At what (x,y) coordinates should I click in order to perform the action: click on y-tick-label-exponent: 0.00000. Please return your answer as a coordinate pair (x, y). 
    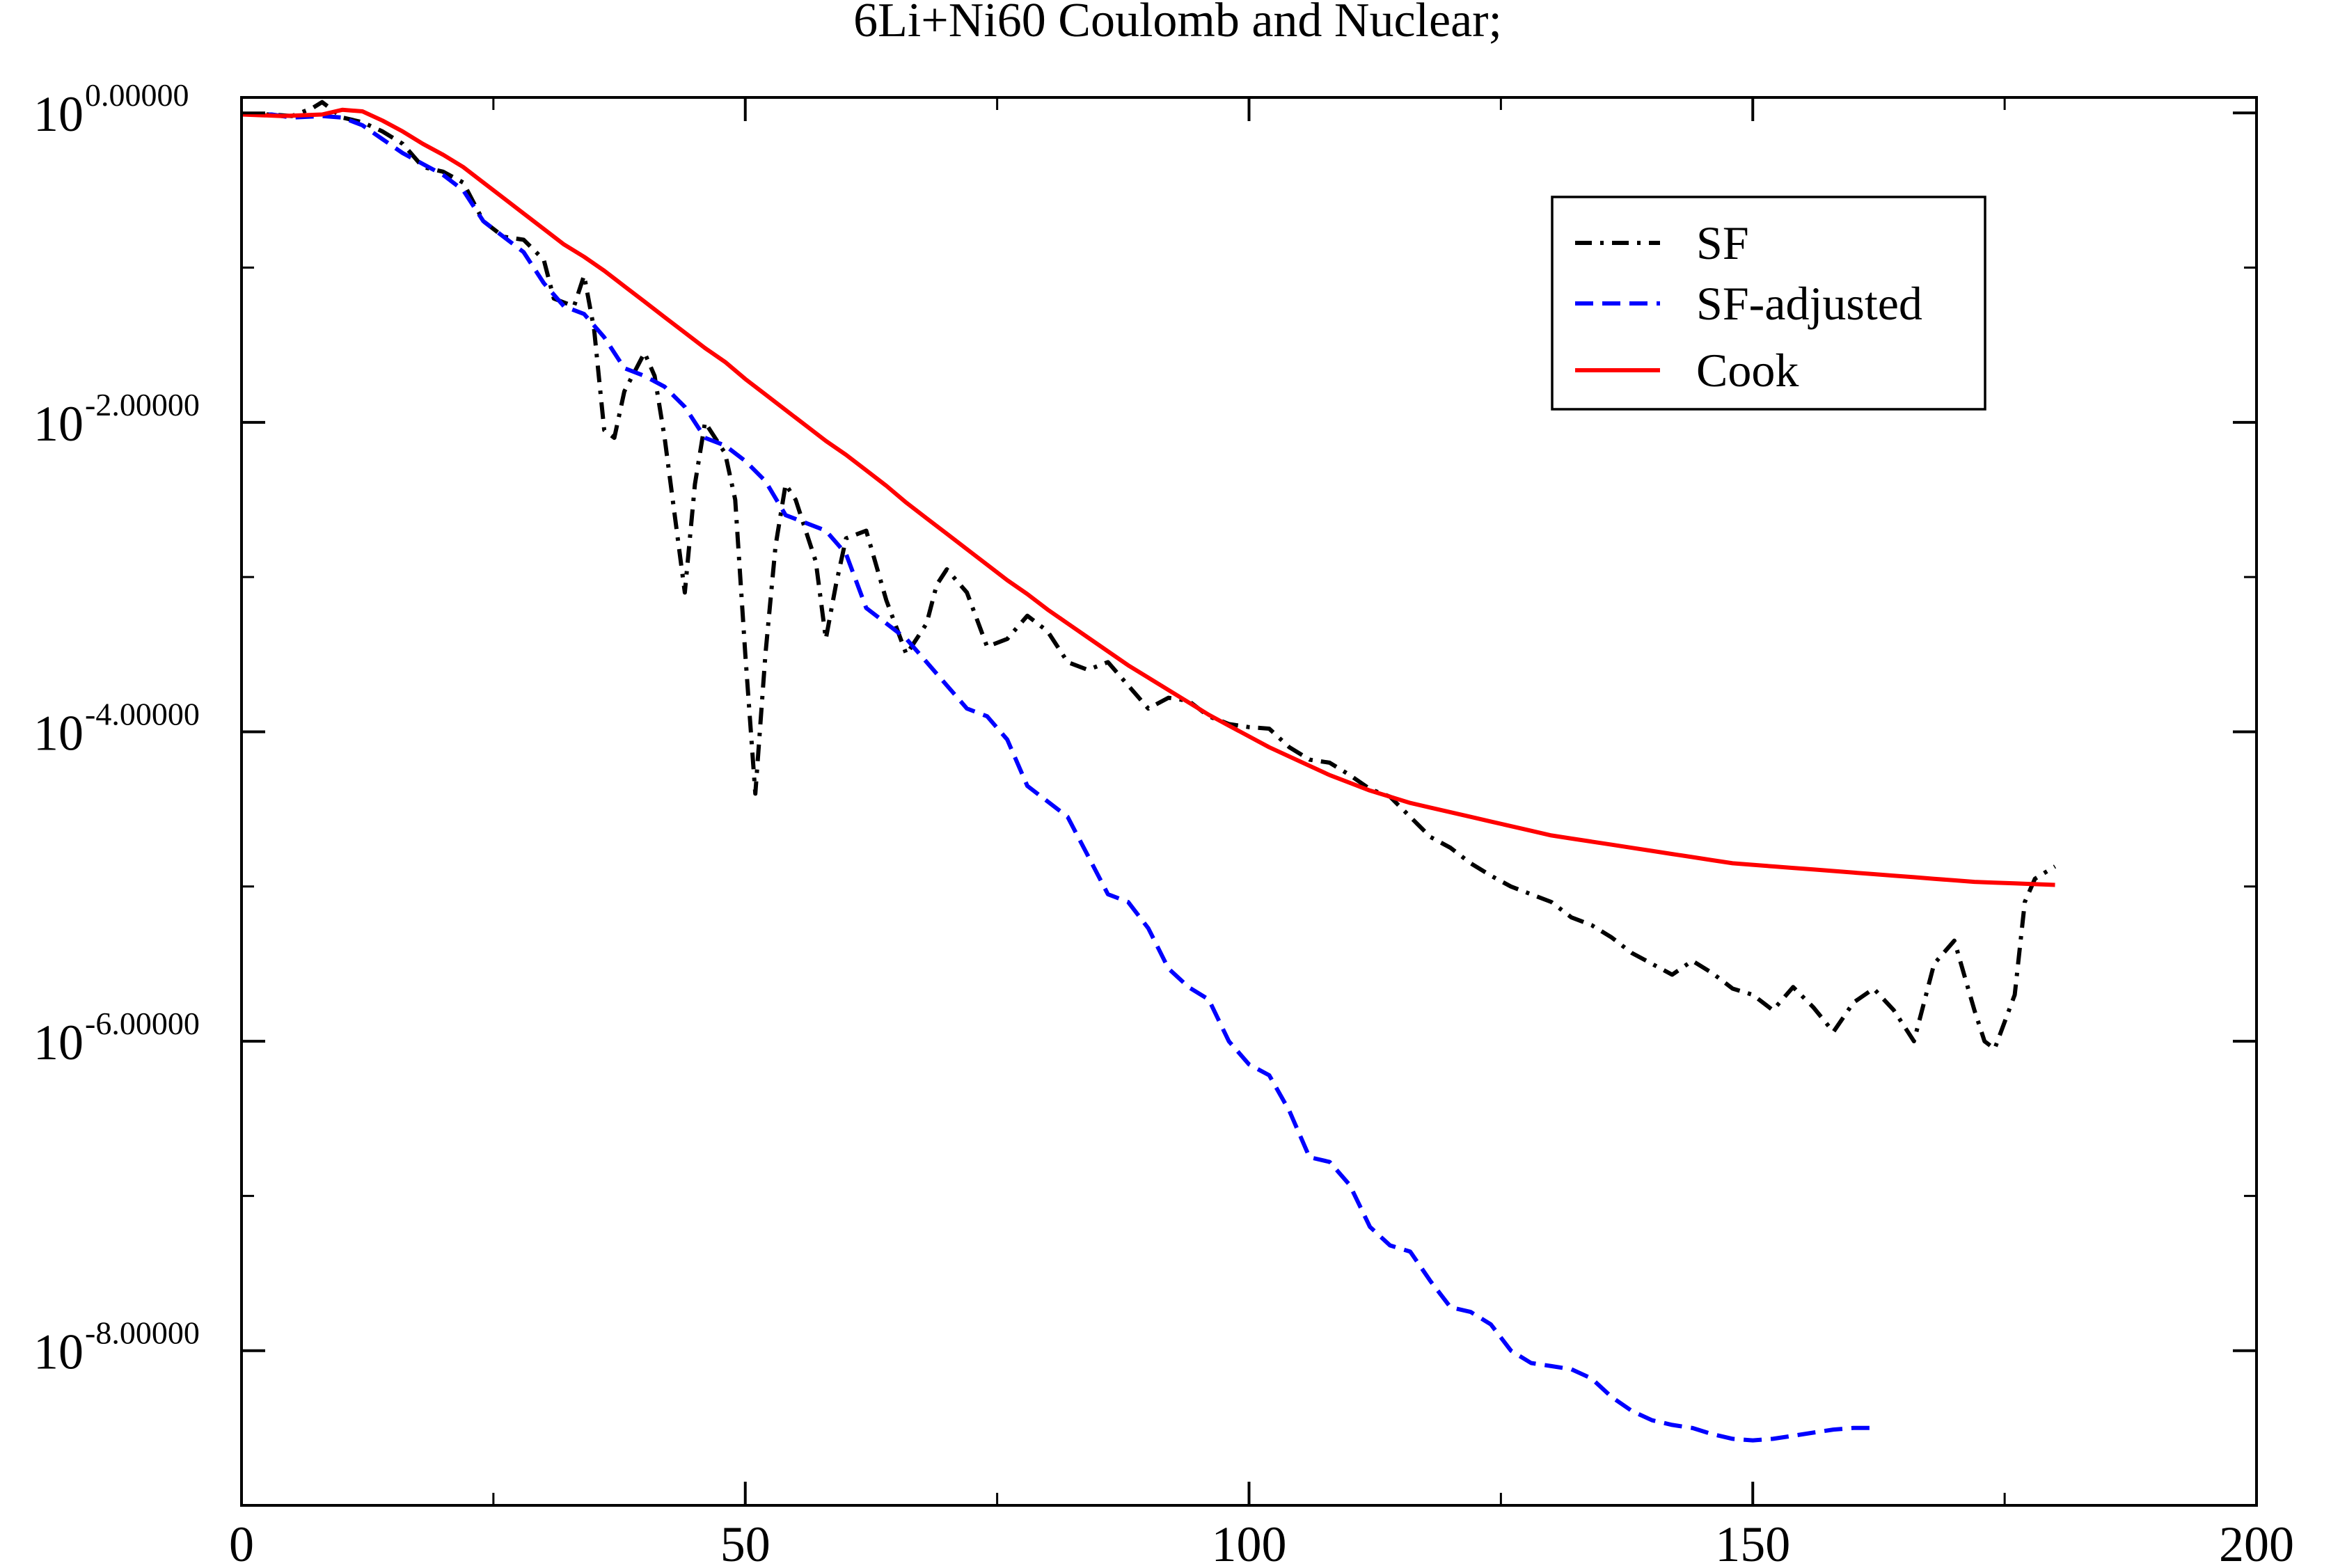
    Looking at the image, I should click on (137, 95).